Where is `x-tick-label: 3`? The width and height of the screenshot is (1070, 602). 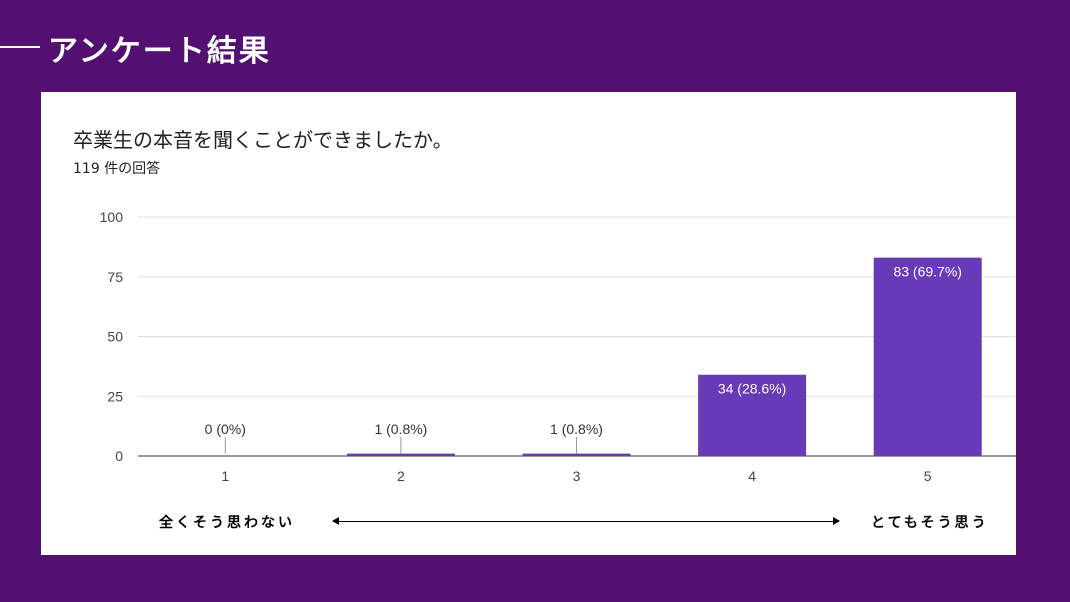 x-tick-label: 3 is located at coordinates (577, 476).